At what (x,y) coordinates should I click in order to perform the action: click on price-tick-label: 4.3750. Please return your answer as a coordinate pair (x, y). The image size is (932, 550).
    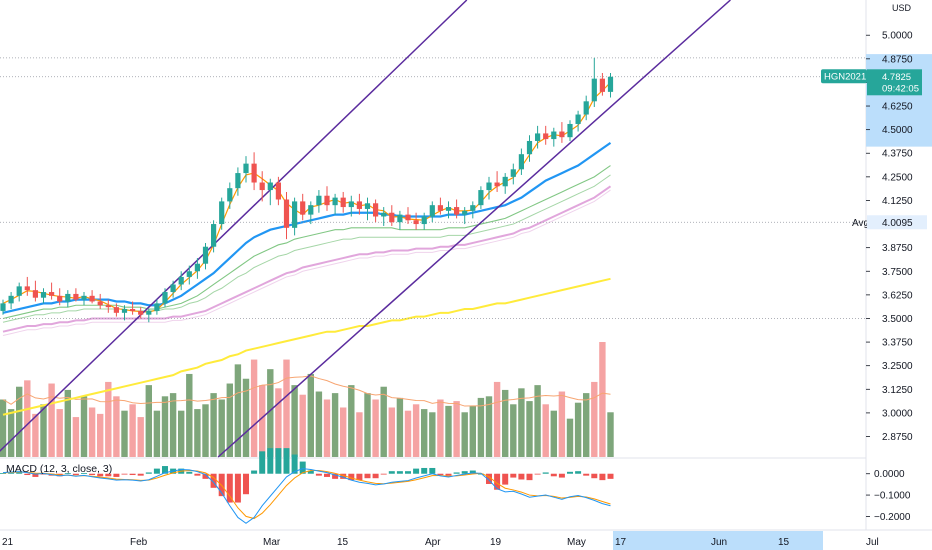
    Looking at the image, I should click on (897, 154).